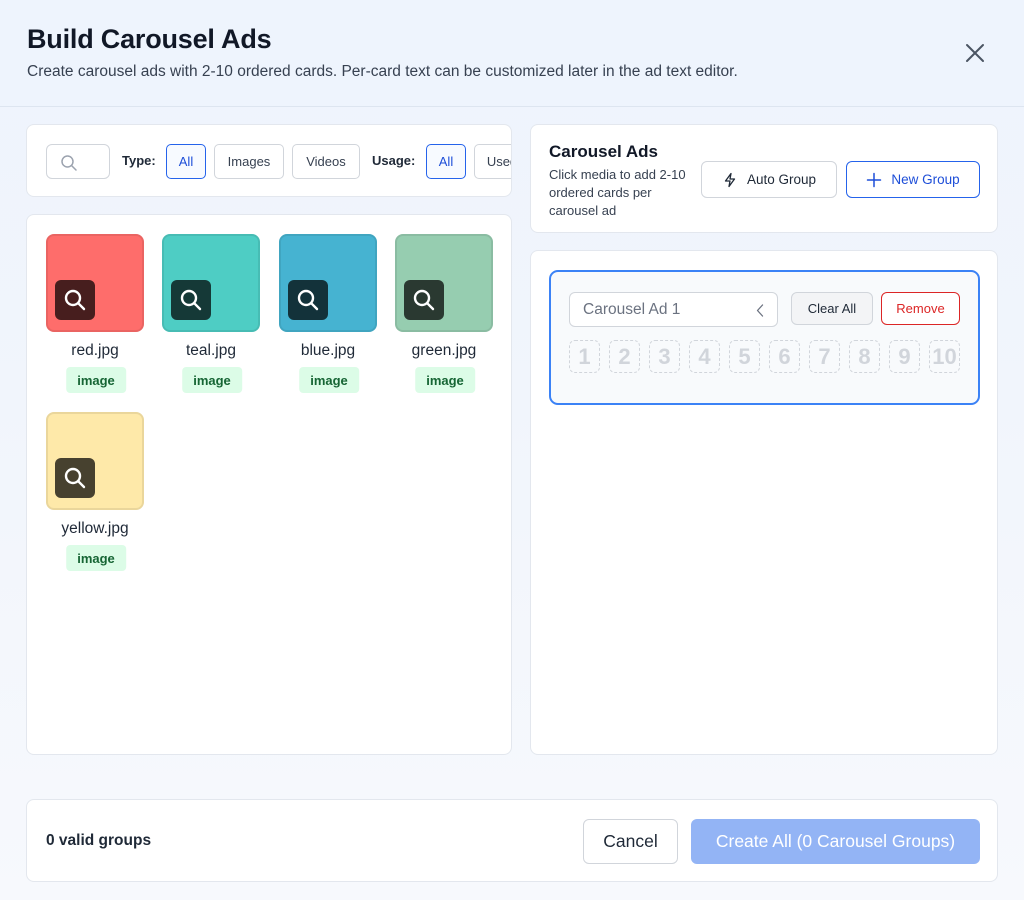  What do you see at coordinates (446, 161) in the screenshot?
I see `usage-filter-all: All` at bounding box center [446, 161].